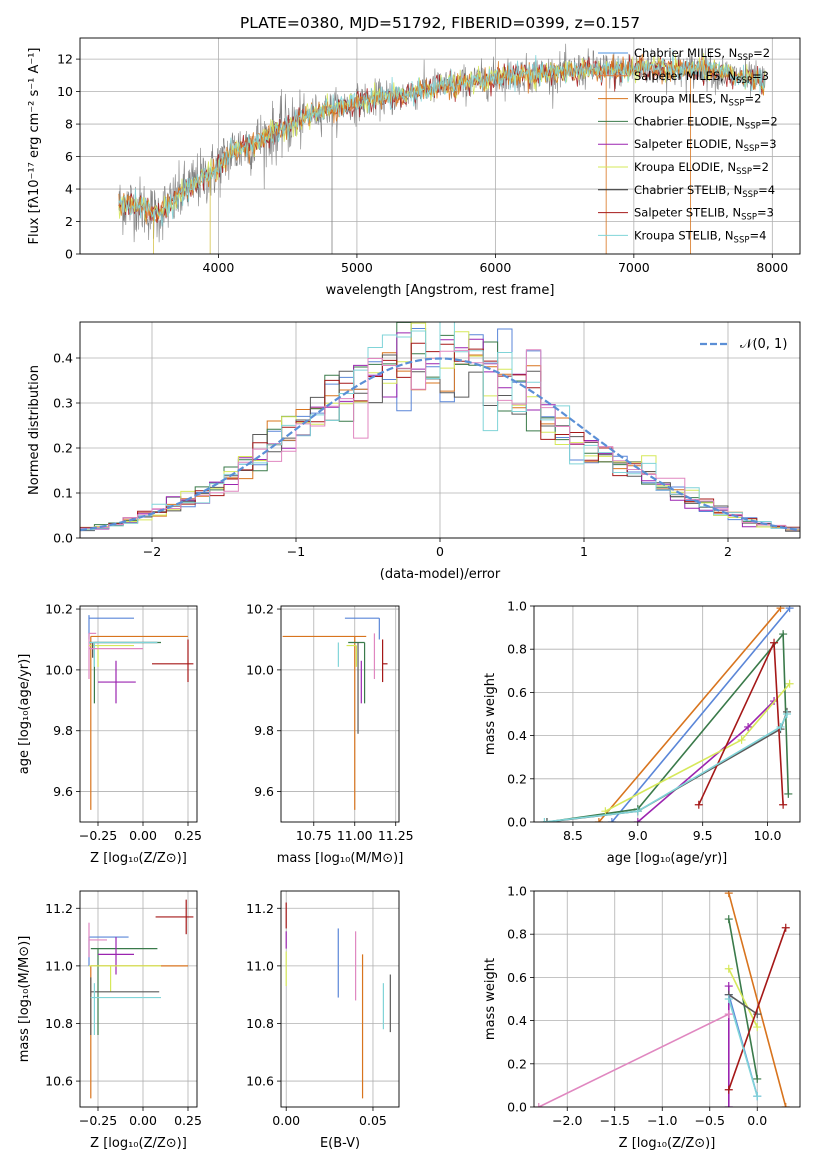 This screenshot has width=819, height=1170. I want to click on residuals-ytick-label-4: 0.4, so click(63, 358).